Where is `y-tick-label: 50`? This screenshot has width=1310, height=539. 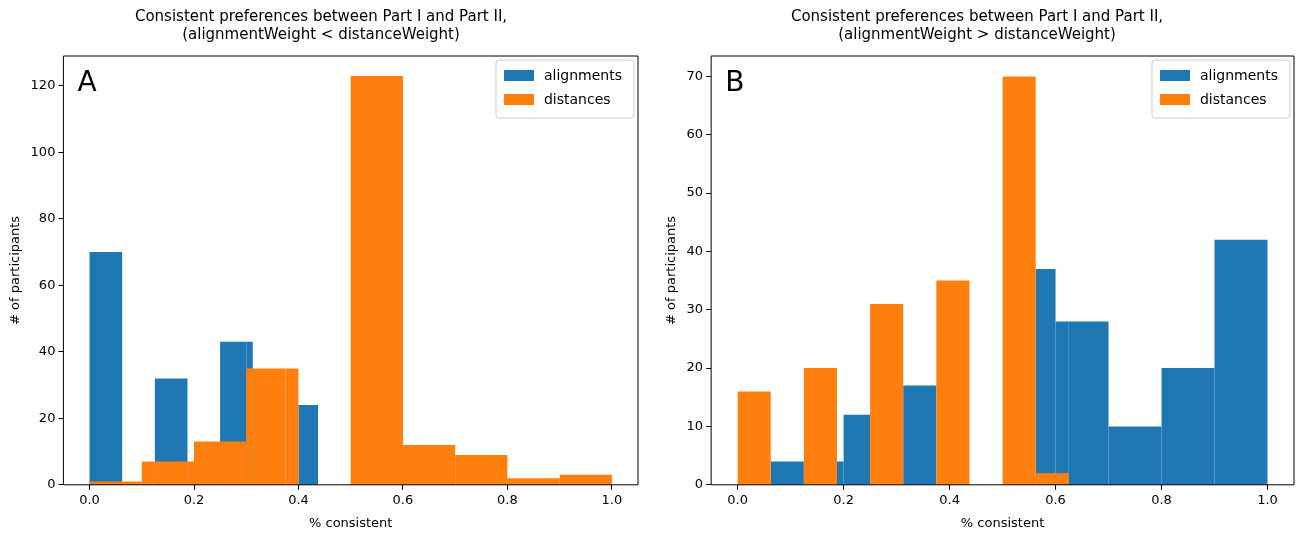
y-tick-label: 50 is located at coordinates (695, 192).